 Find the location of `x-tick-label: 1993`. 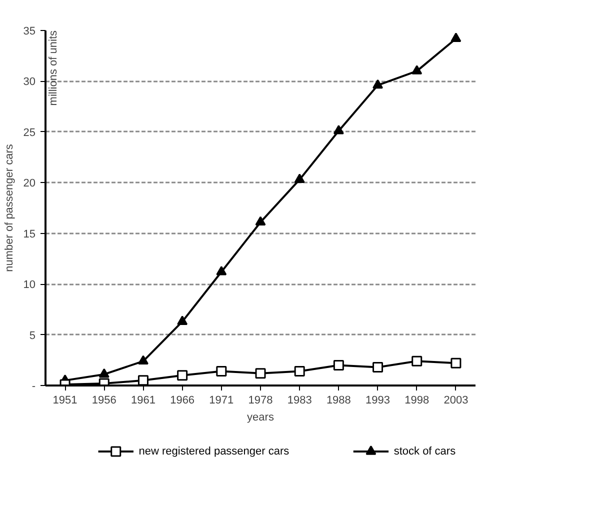

x-tick-label: 1993 is located at coordinates (378, 400).